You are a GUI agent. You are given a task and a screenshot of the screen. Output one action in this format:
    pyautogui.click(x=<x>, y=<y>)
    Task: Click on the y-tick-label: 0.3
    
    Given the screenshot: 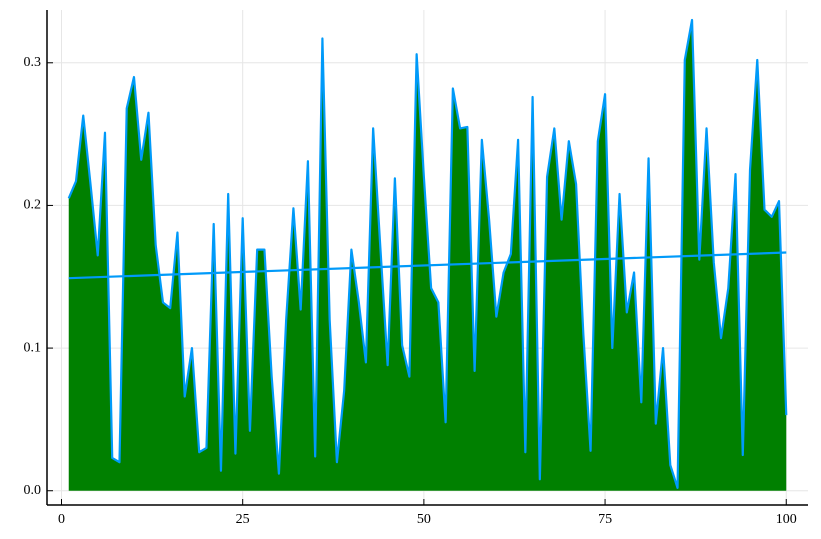 What is the action you would take?
    pyautogui.click(x=33, y=62)
    